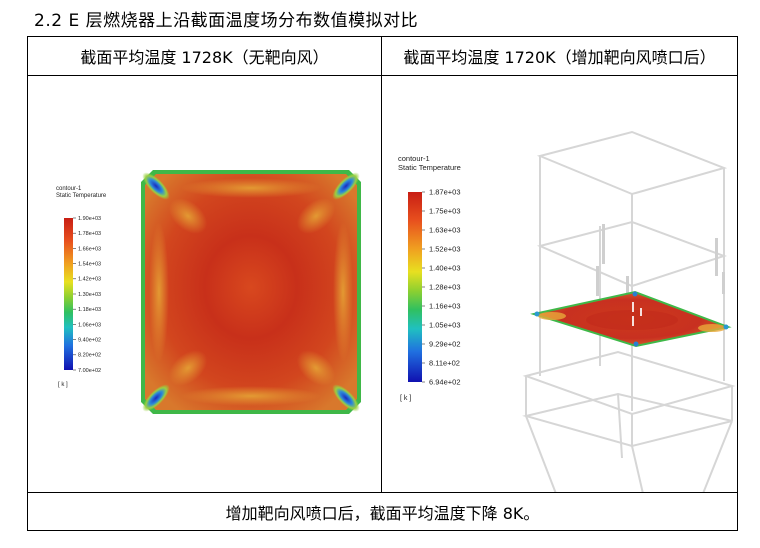 The height and width of the screenshot is (548, 760). I want to click on left-colorbar-tick-label: 1.18e+03, so click(89, 310).